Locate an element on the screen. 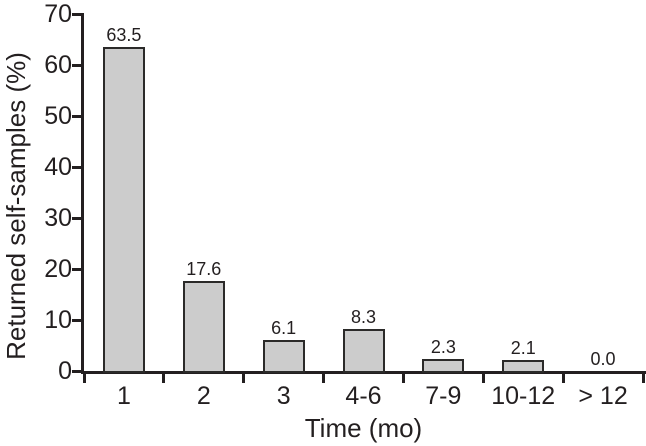  x-category-label: 3 is located at coordinates (283, 396).